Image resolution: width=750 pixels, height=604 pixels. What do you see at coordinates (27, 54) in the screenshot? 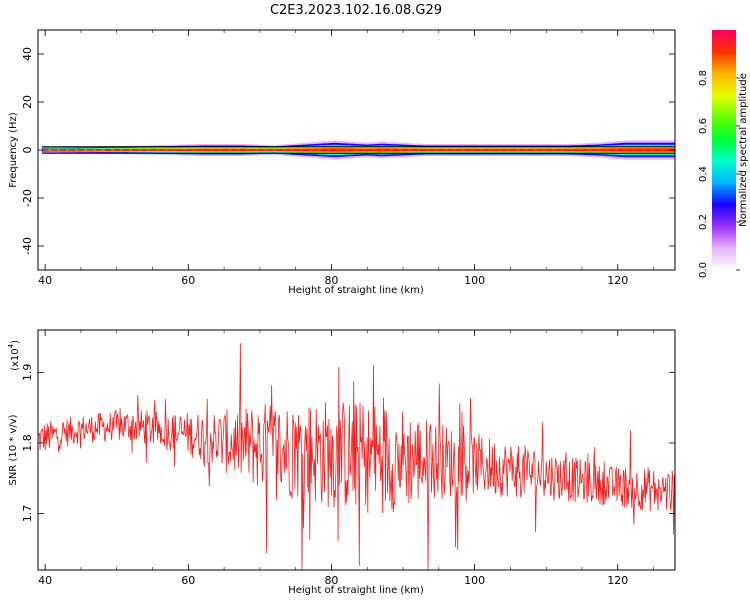
I see `y-tick-label: 40` at bounding box center [27, 54].